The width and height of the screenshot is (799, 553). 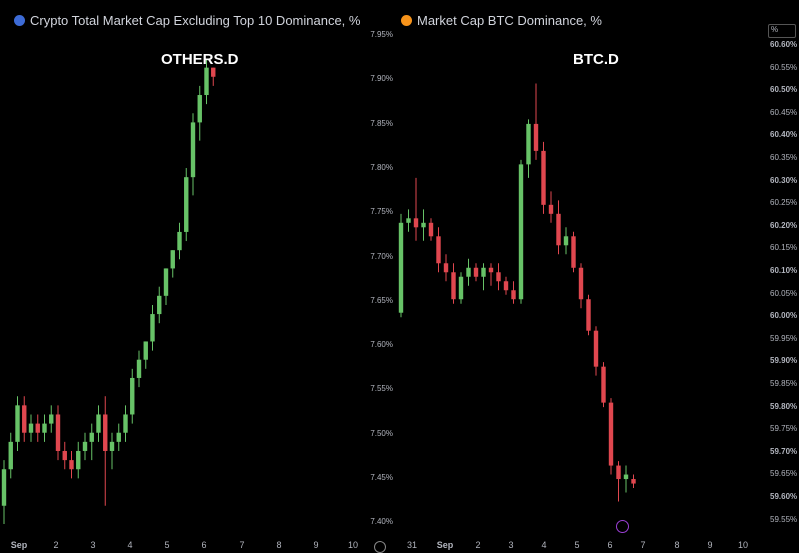 I want to click on others-d-x-tick: 6, so click(x=204, y=545).